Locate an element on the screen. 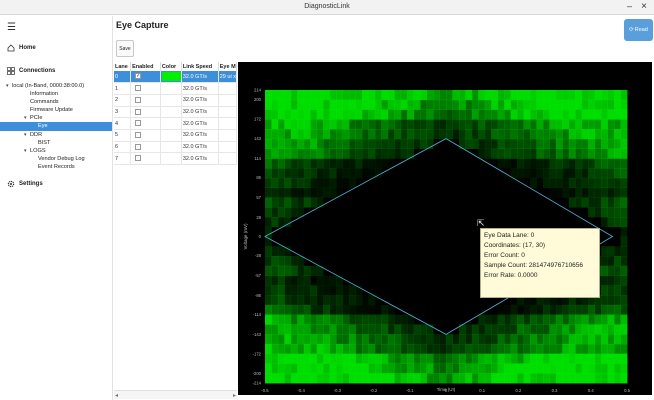  table-horizontal-scrollbar: ◂ ▸ is located at coordinates (175, 394).